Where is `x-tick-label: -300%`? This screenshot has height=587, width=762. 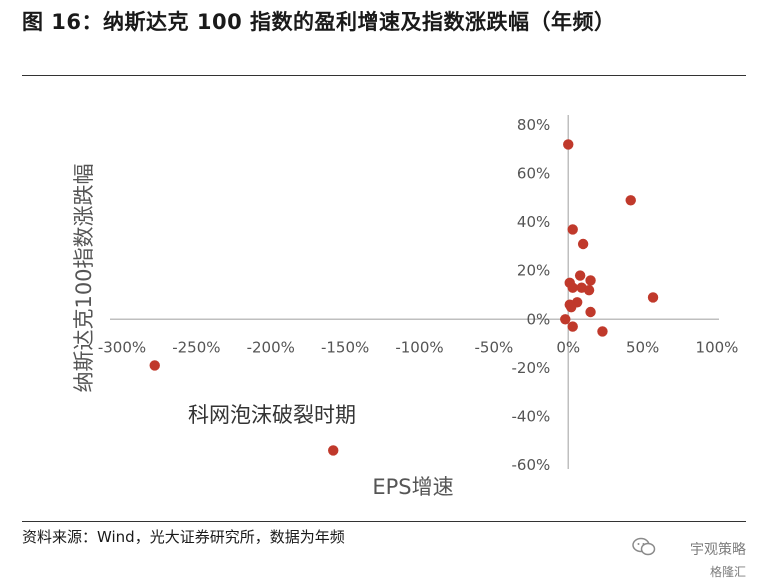 x-tick-label: -300% is located at coordinates (122, 347).